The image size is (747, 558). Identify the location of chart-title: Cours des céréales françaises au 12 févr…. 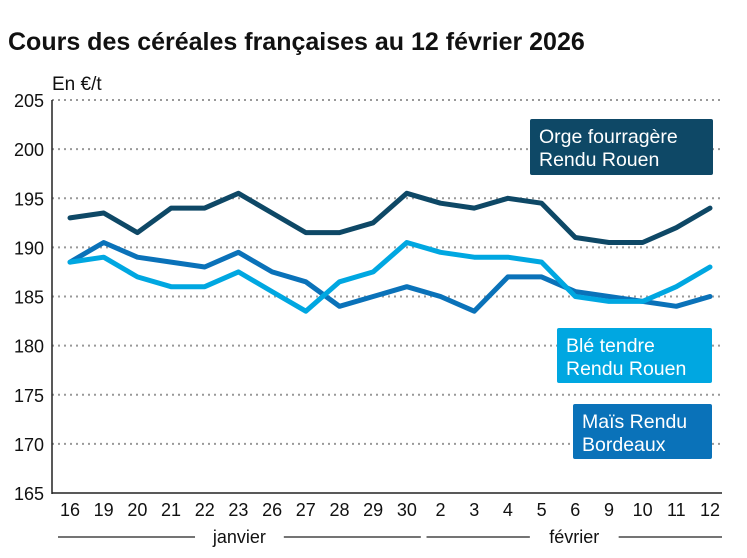
(296, 42).